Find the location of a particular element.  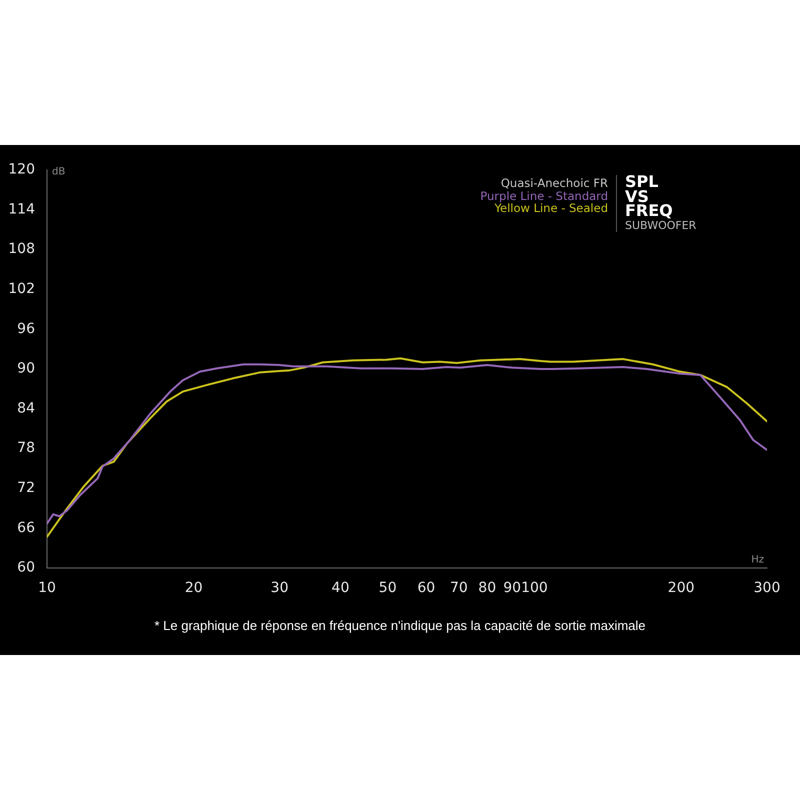

x-tick-label: 40 is located at coordinates (341, 588).